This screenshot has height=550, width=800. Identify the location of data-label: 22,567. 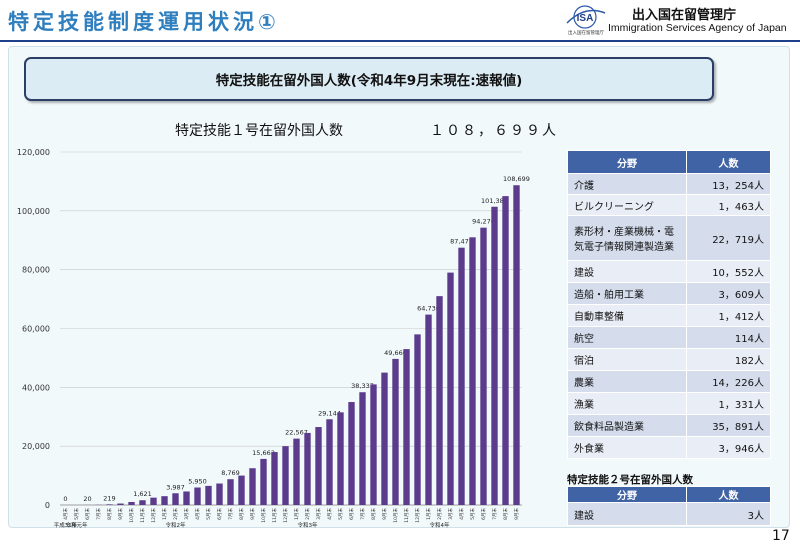
(296, 433).